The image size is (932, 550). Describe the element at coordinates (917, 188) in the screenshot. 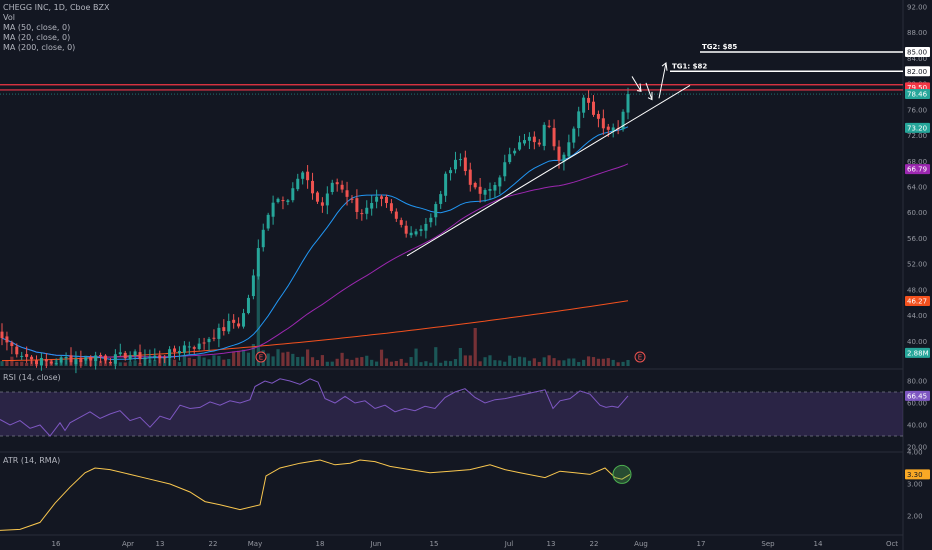

I see `price-tick-label: 64.00` at that location.